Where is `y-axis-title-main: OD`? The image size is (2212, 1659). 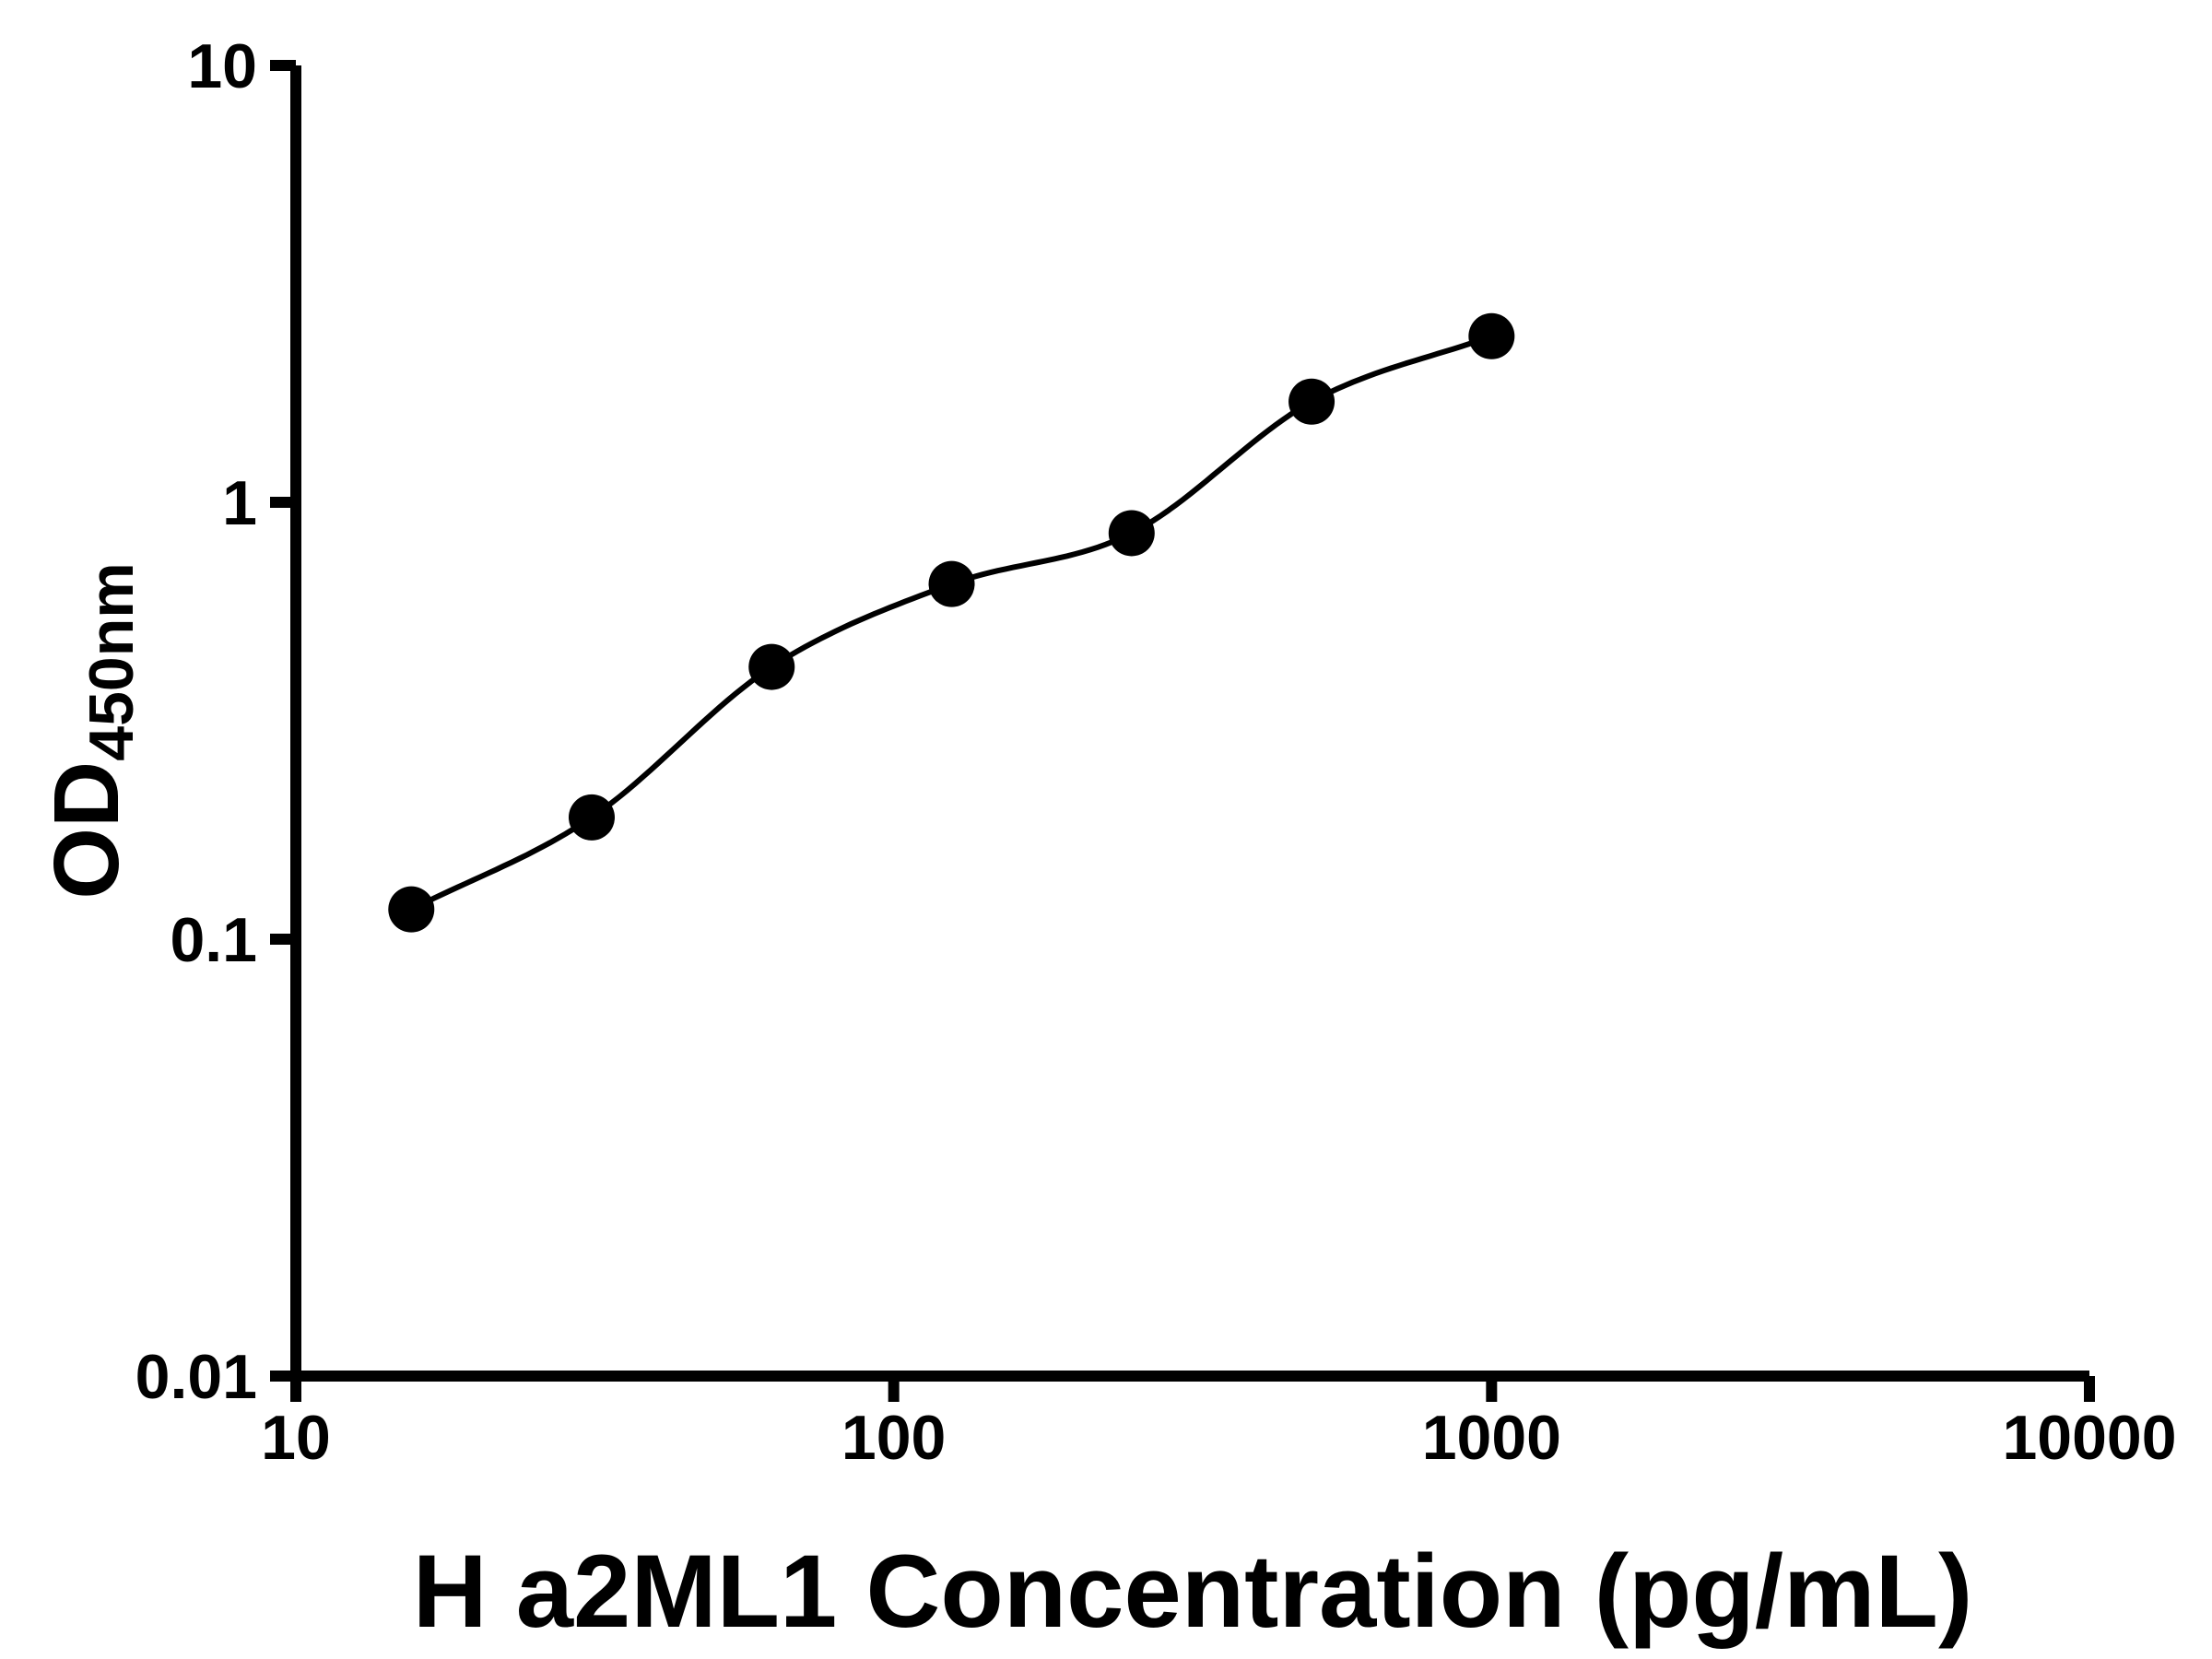 y-axis-title-main: OD is located at coordinates (86, 830).